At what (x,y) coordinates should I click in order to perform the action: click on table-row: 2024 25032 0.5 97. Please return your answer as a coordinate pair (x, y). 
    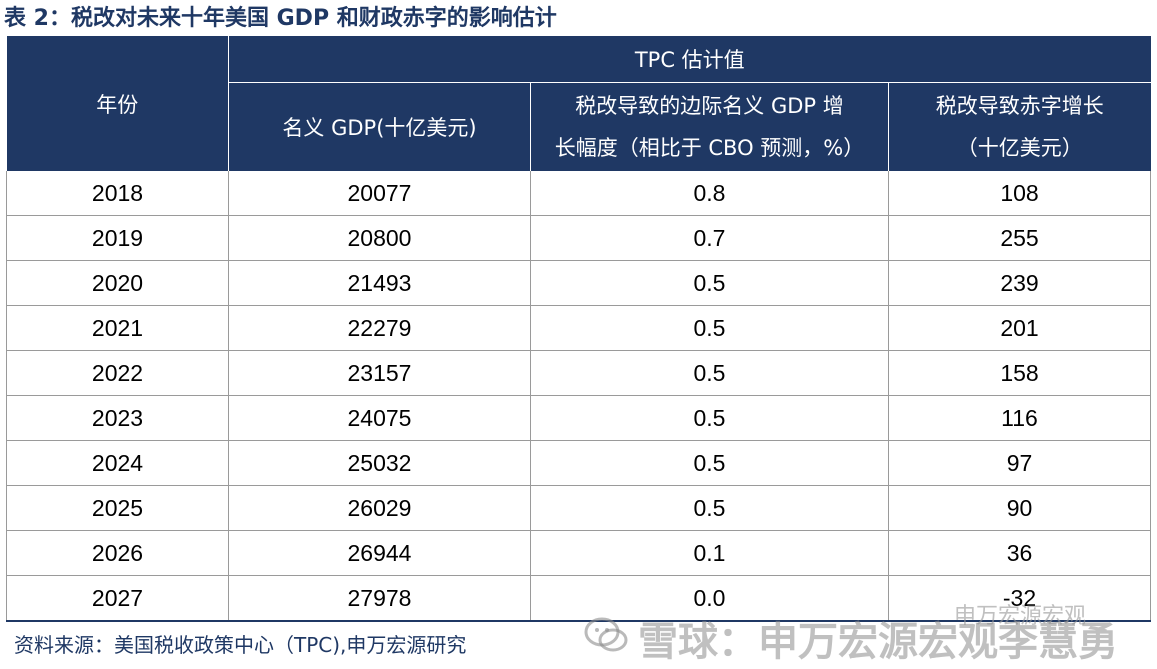
    Looking at the image, I should click on (578, 463).